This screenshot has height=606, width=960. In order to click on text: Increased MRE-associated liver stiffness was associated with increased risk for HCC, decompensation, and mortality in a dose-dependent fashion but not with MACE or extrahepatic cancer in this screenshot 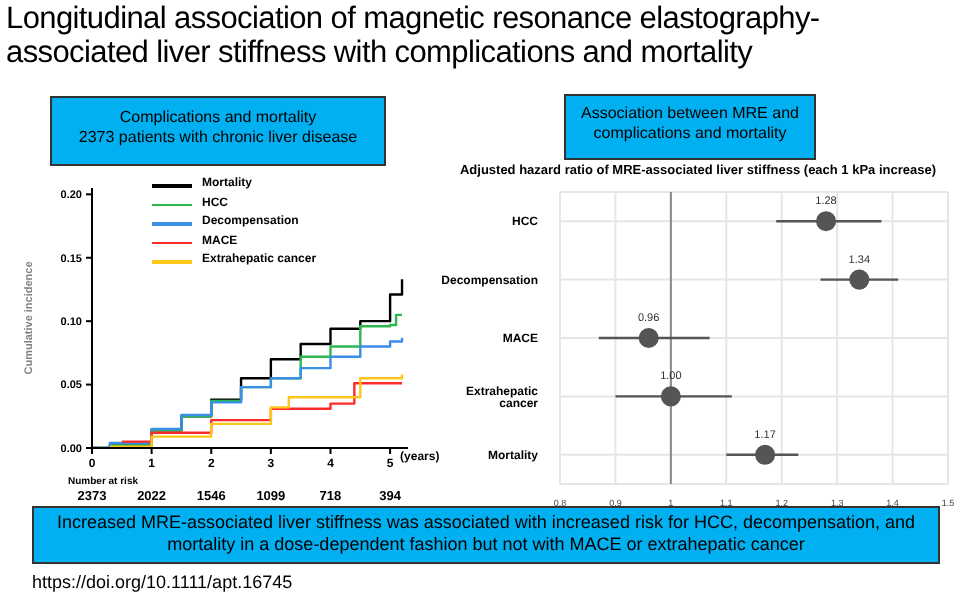, I will do `click(486, 534)`.